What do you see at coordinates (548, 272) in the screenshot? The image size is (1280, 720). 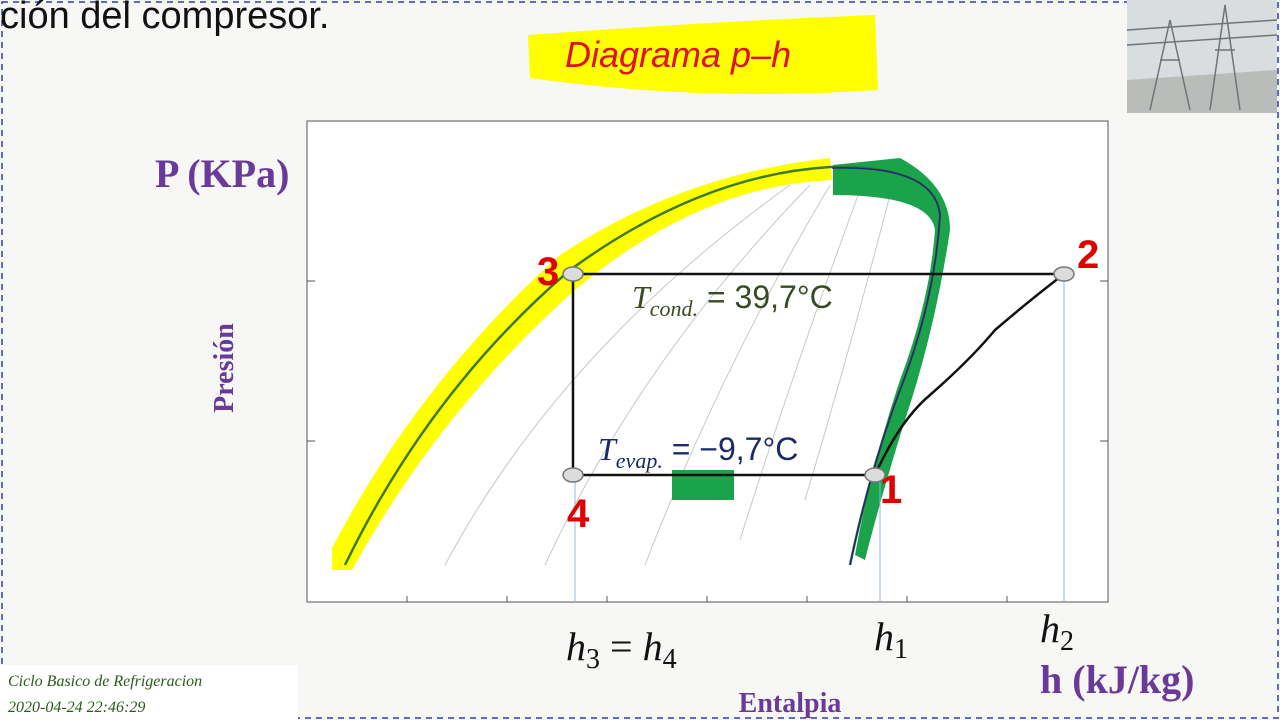 I see `point-label: 3` at bounding box center [548, 272].